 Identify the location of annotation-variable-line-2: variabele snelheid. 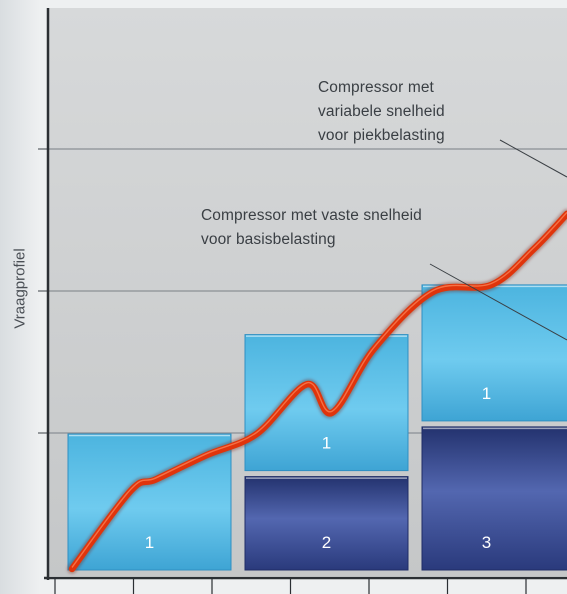
(381, 111).